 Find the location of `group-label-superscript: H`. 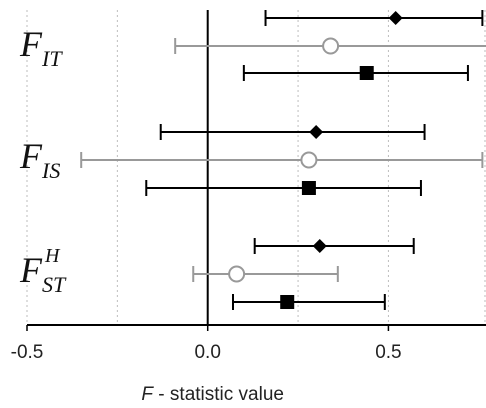

group-label-superscript: H is located at coordinates (52, 256).